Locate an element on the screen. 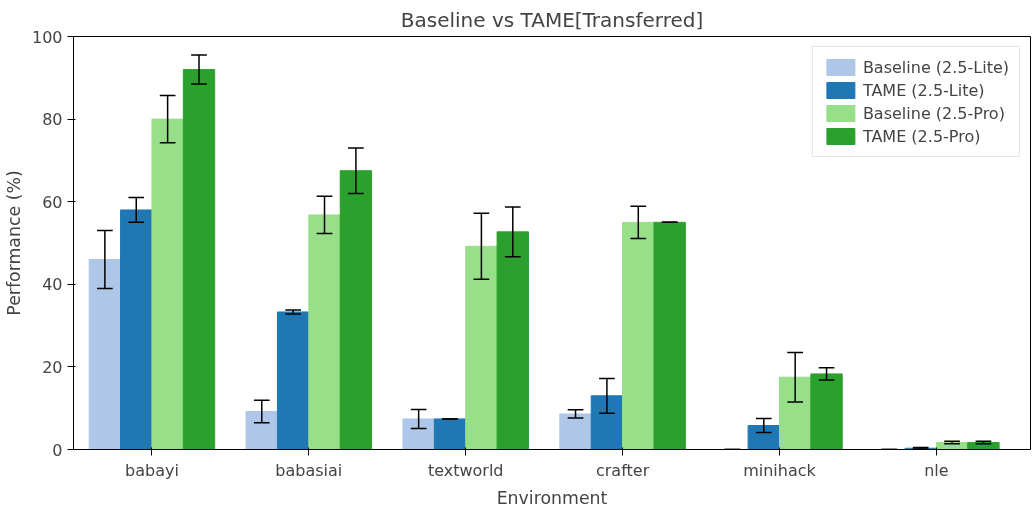 The width and height of the screenshot is (1034, 510). legend-label: Baseline (2.5-Lite) is located at coordinates (935, 67).